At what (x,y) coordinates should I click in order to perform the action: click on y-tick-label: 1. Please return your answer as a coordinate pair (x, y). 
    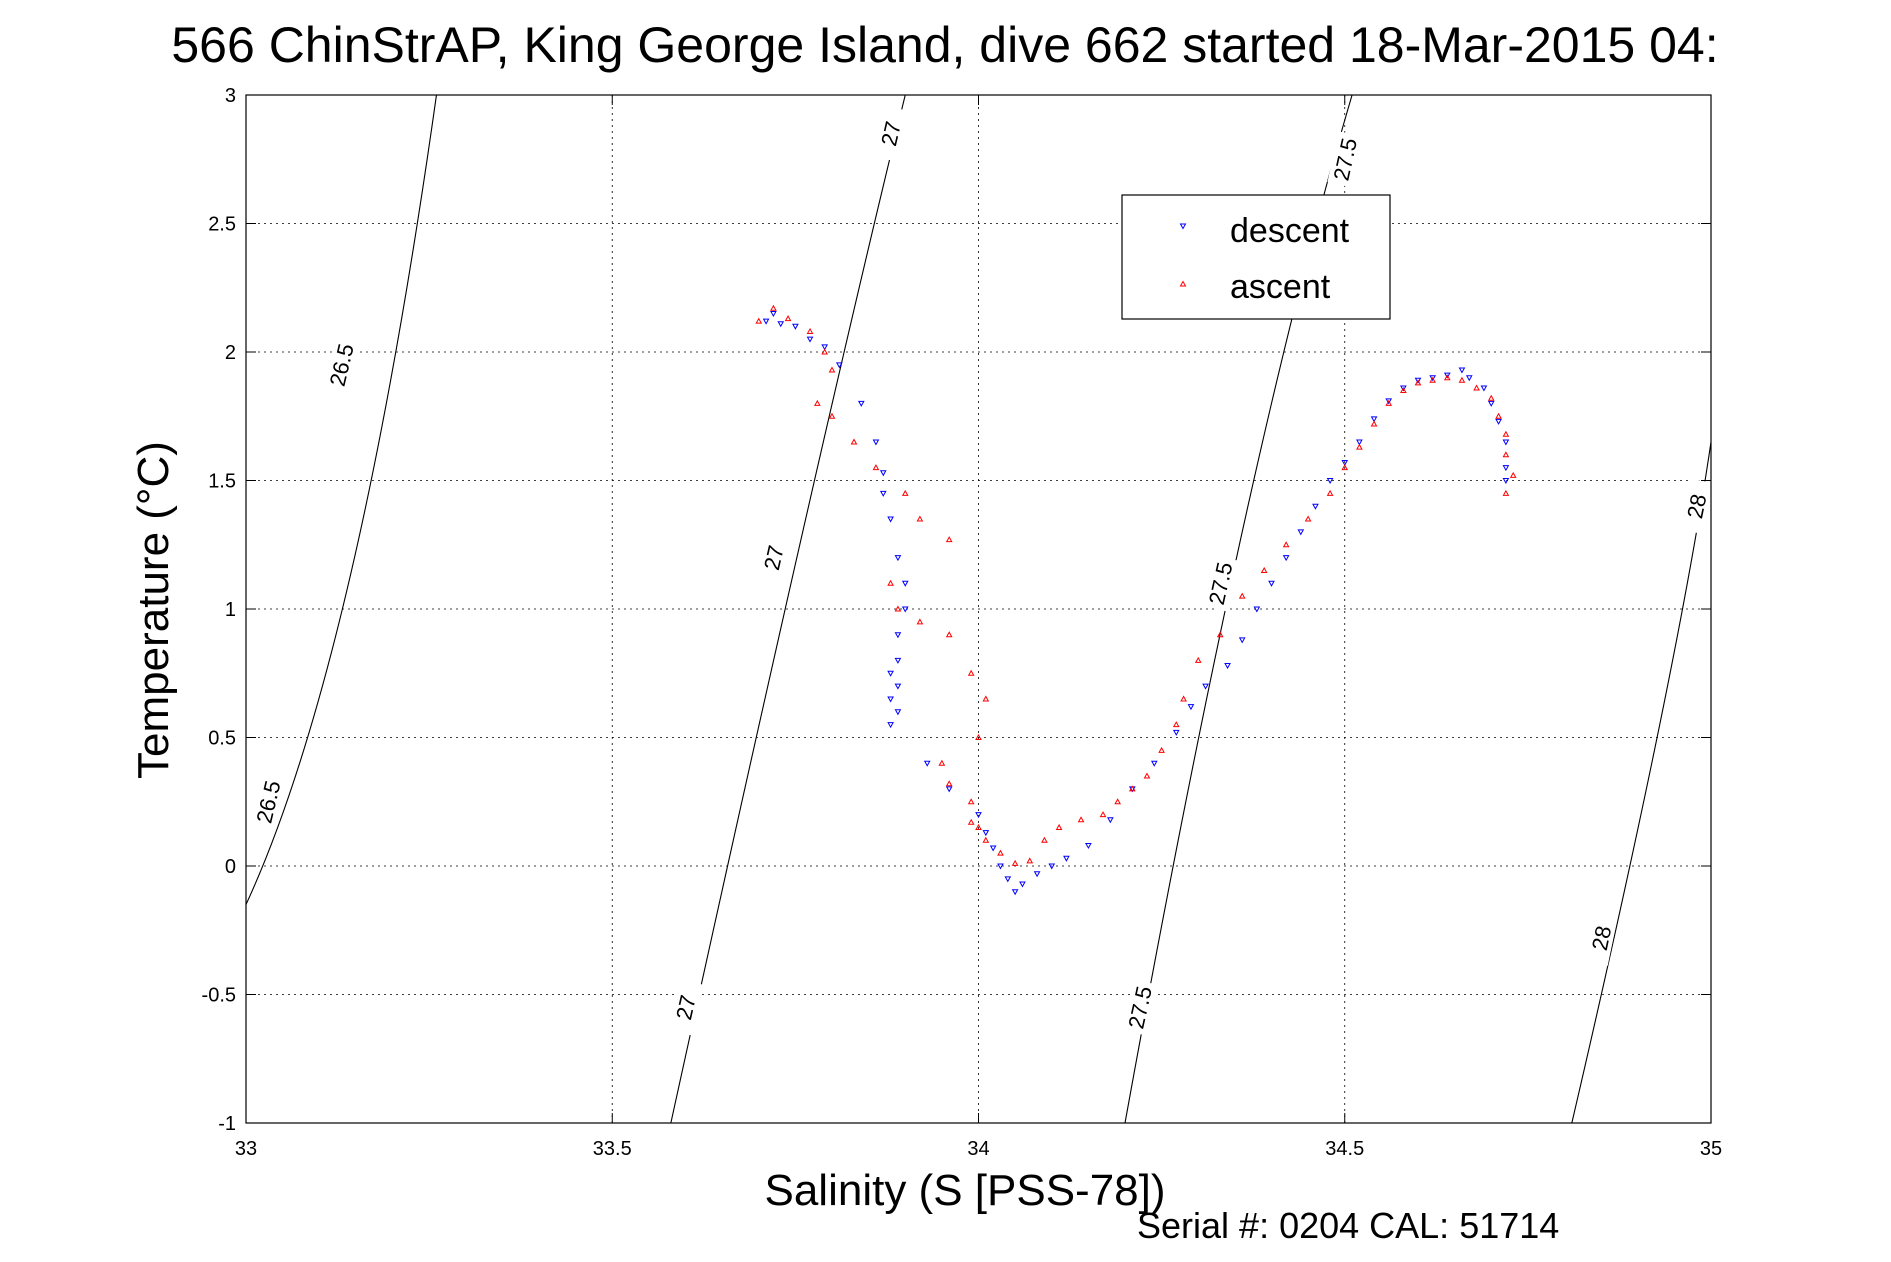
    Looking at the image, I should click on (230, 610).